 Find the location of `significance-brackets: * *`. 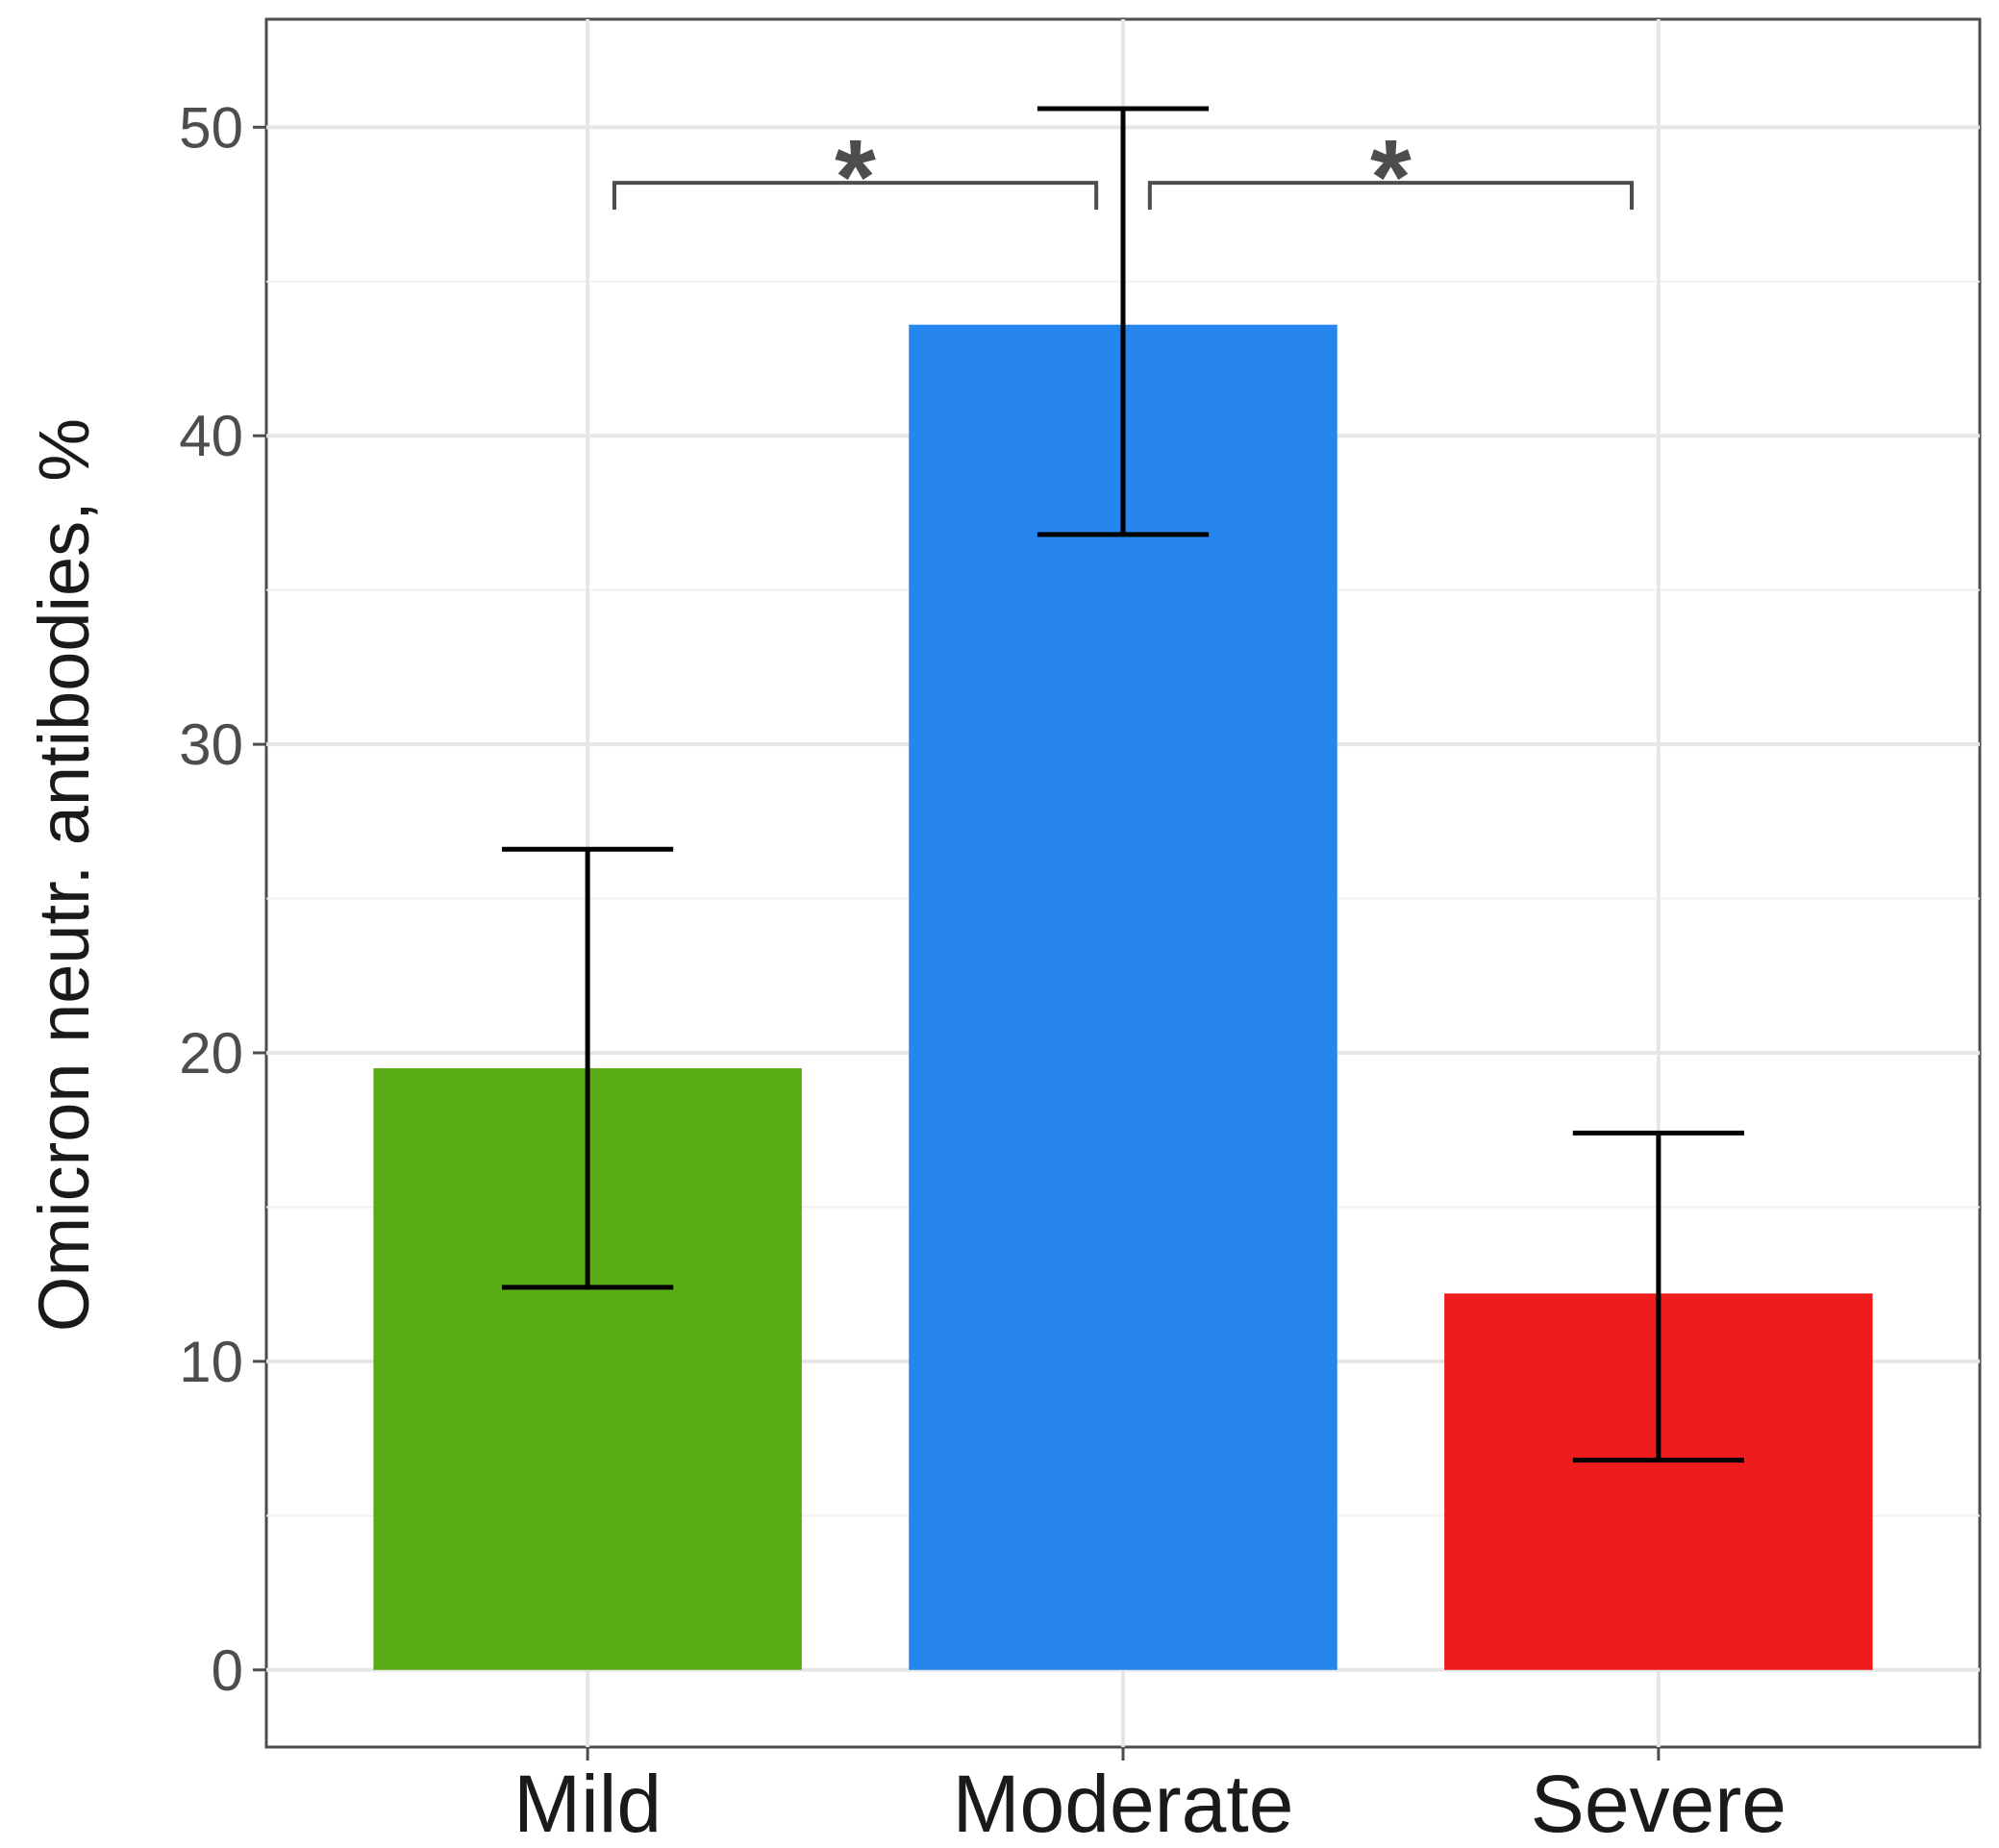

significance-brackets: * * is located at coordinates (1123, 177).